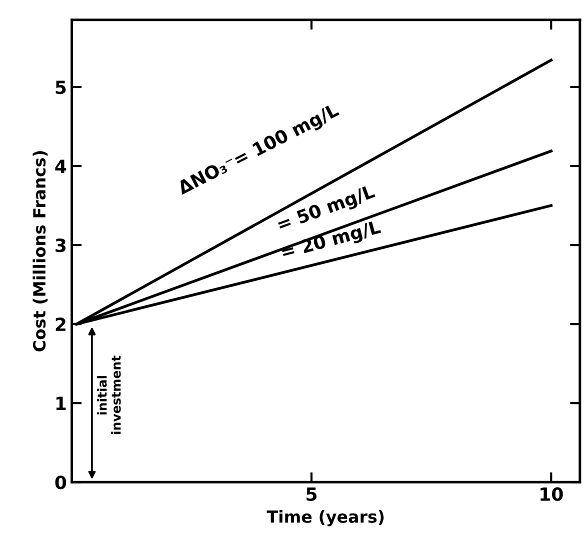 This screenshot has width=584, height=551. I want to click on y-tick-label: 3, so click(61, 245).